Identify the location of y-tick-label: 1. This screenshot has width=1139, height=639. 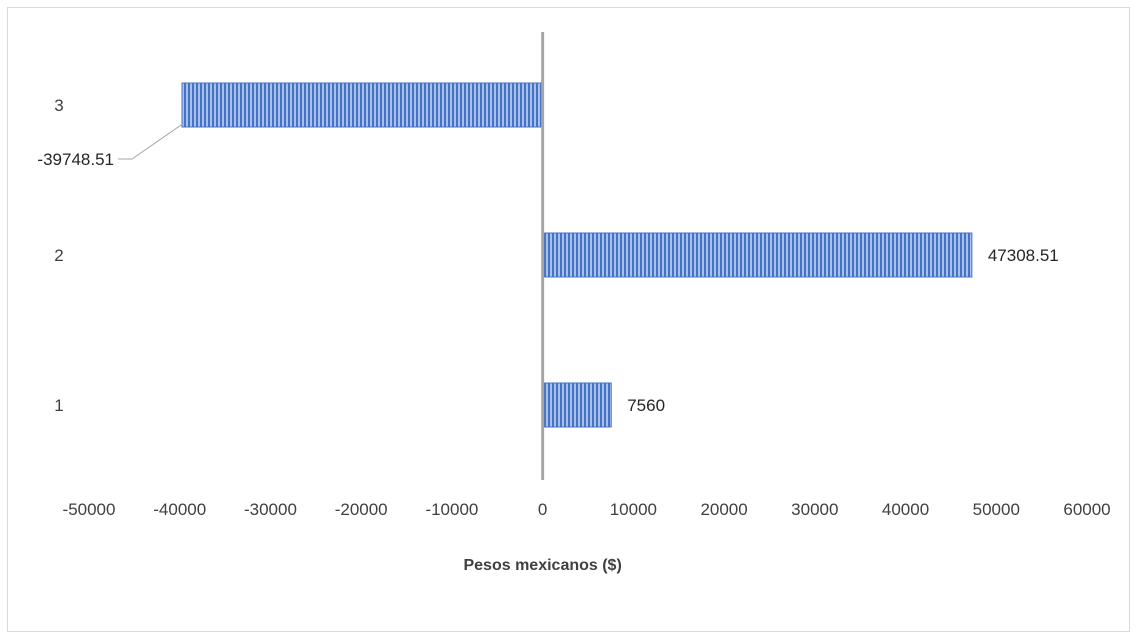
(58, 405).